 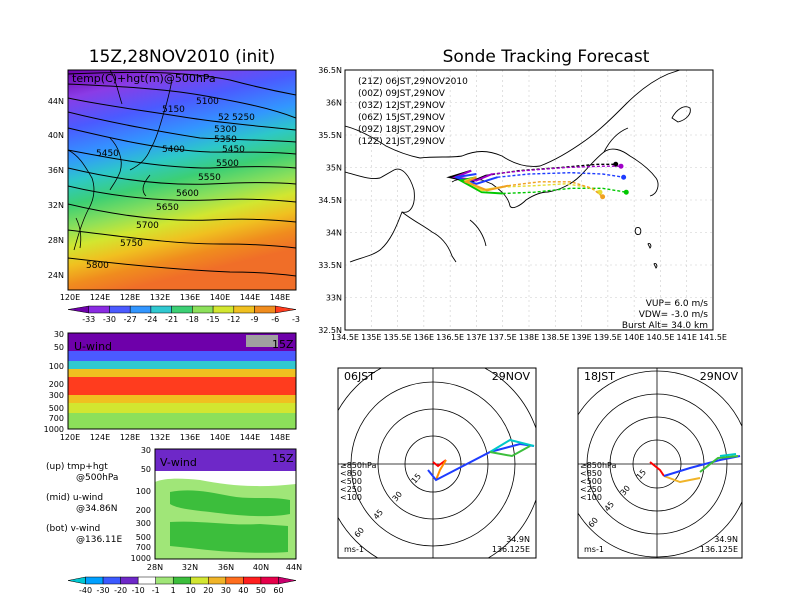 What do you see at coordinates (150, 319) in the screenshot?
I see `colorbar-tick-label: -24` at bounding box center [150, 319].